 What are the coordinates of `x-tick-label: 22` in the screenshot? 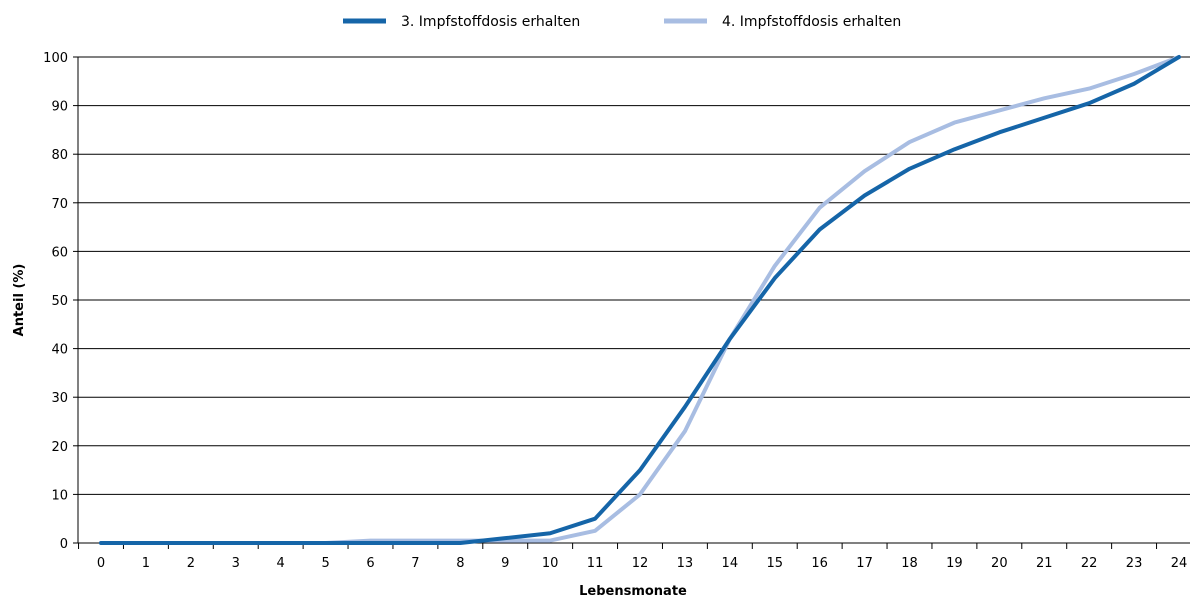 It's located at (1089, 563).